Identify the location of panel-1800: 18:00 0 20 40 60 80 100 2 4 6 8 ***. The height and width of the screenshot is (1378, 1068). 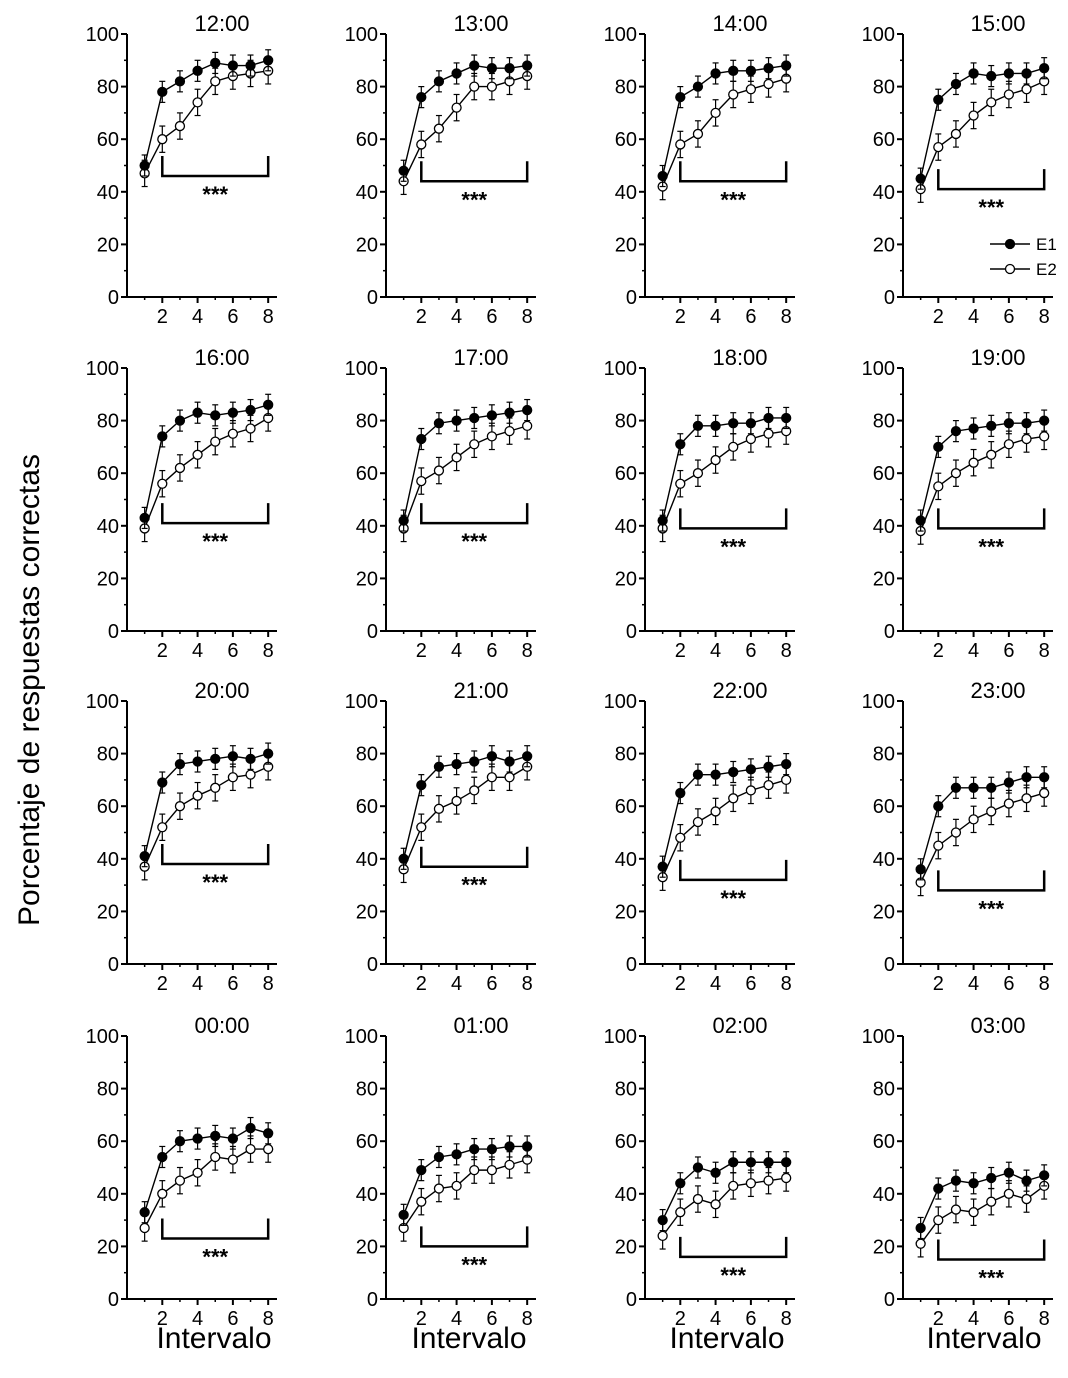
(699, 503).